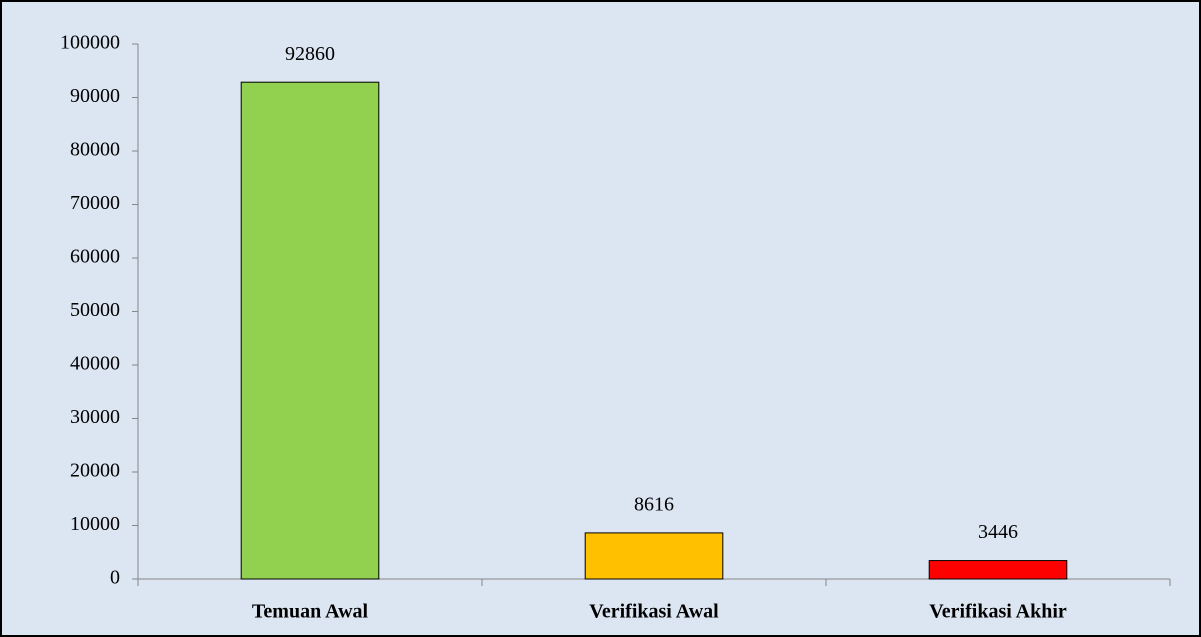 This screenshot has width=1201, height=637. Describe the element at coordinates (95, 257) in the screenshot. I see `y-tick-label: 60000` at that location.